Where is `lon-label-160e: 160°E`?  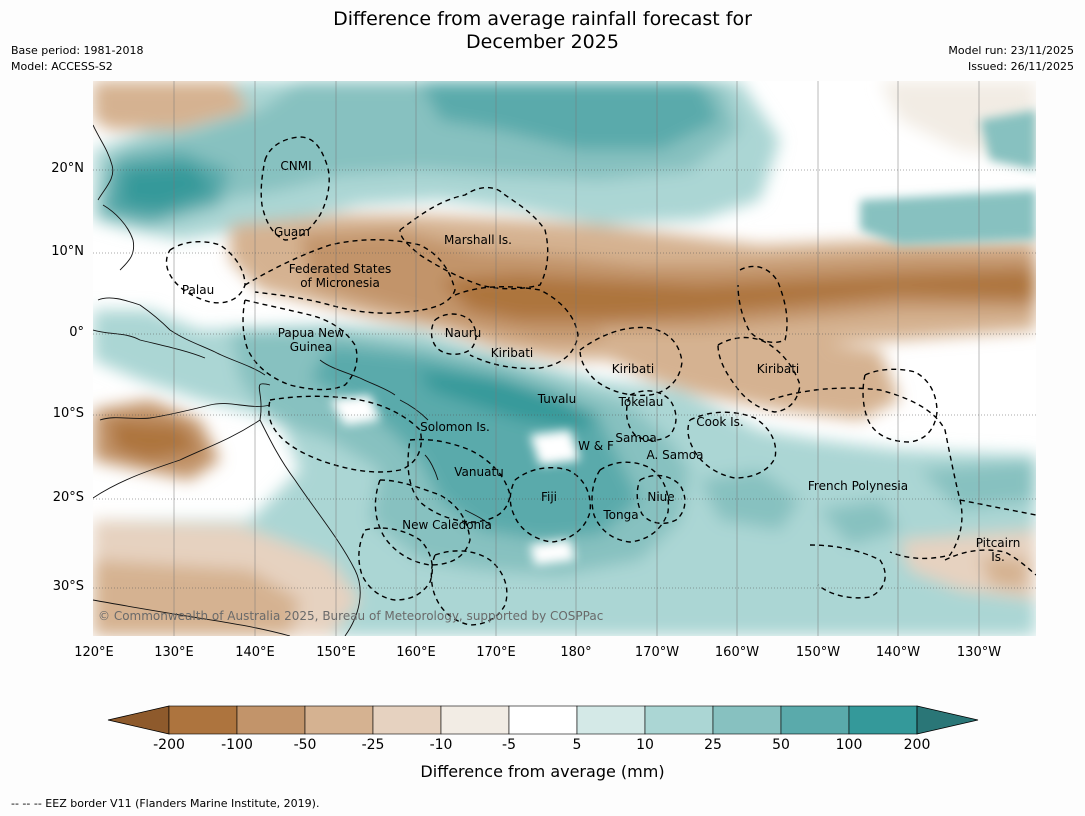
lon-label-160e: 160°E is located at coordinates (416, 652).